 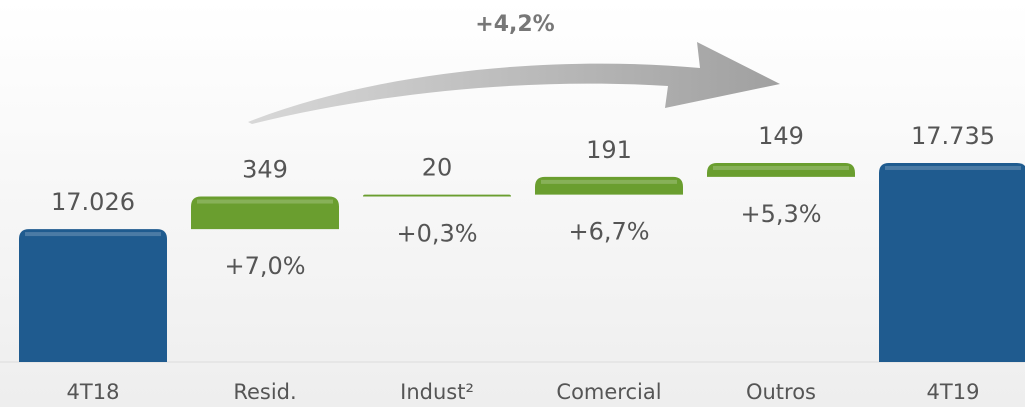 What do you see at coordinates (953, 392) in the screenshot?
I see `x-tick-label: 4T19` at bounding box center [953, 392].